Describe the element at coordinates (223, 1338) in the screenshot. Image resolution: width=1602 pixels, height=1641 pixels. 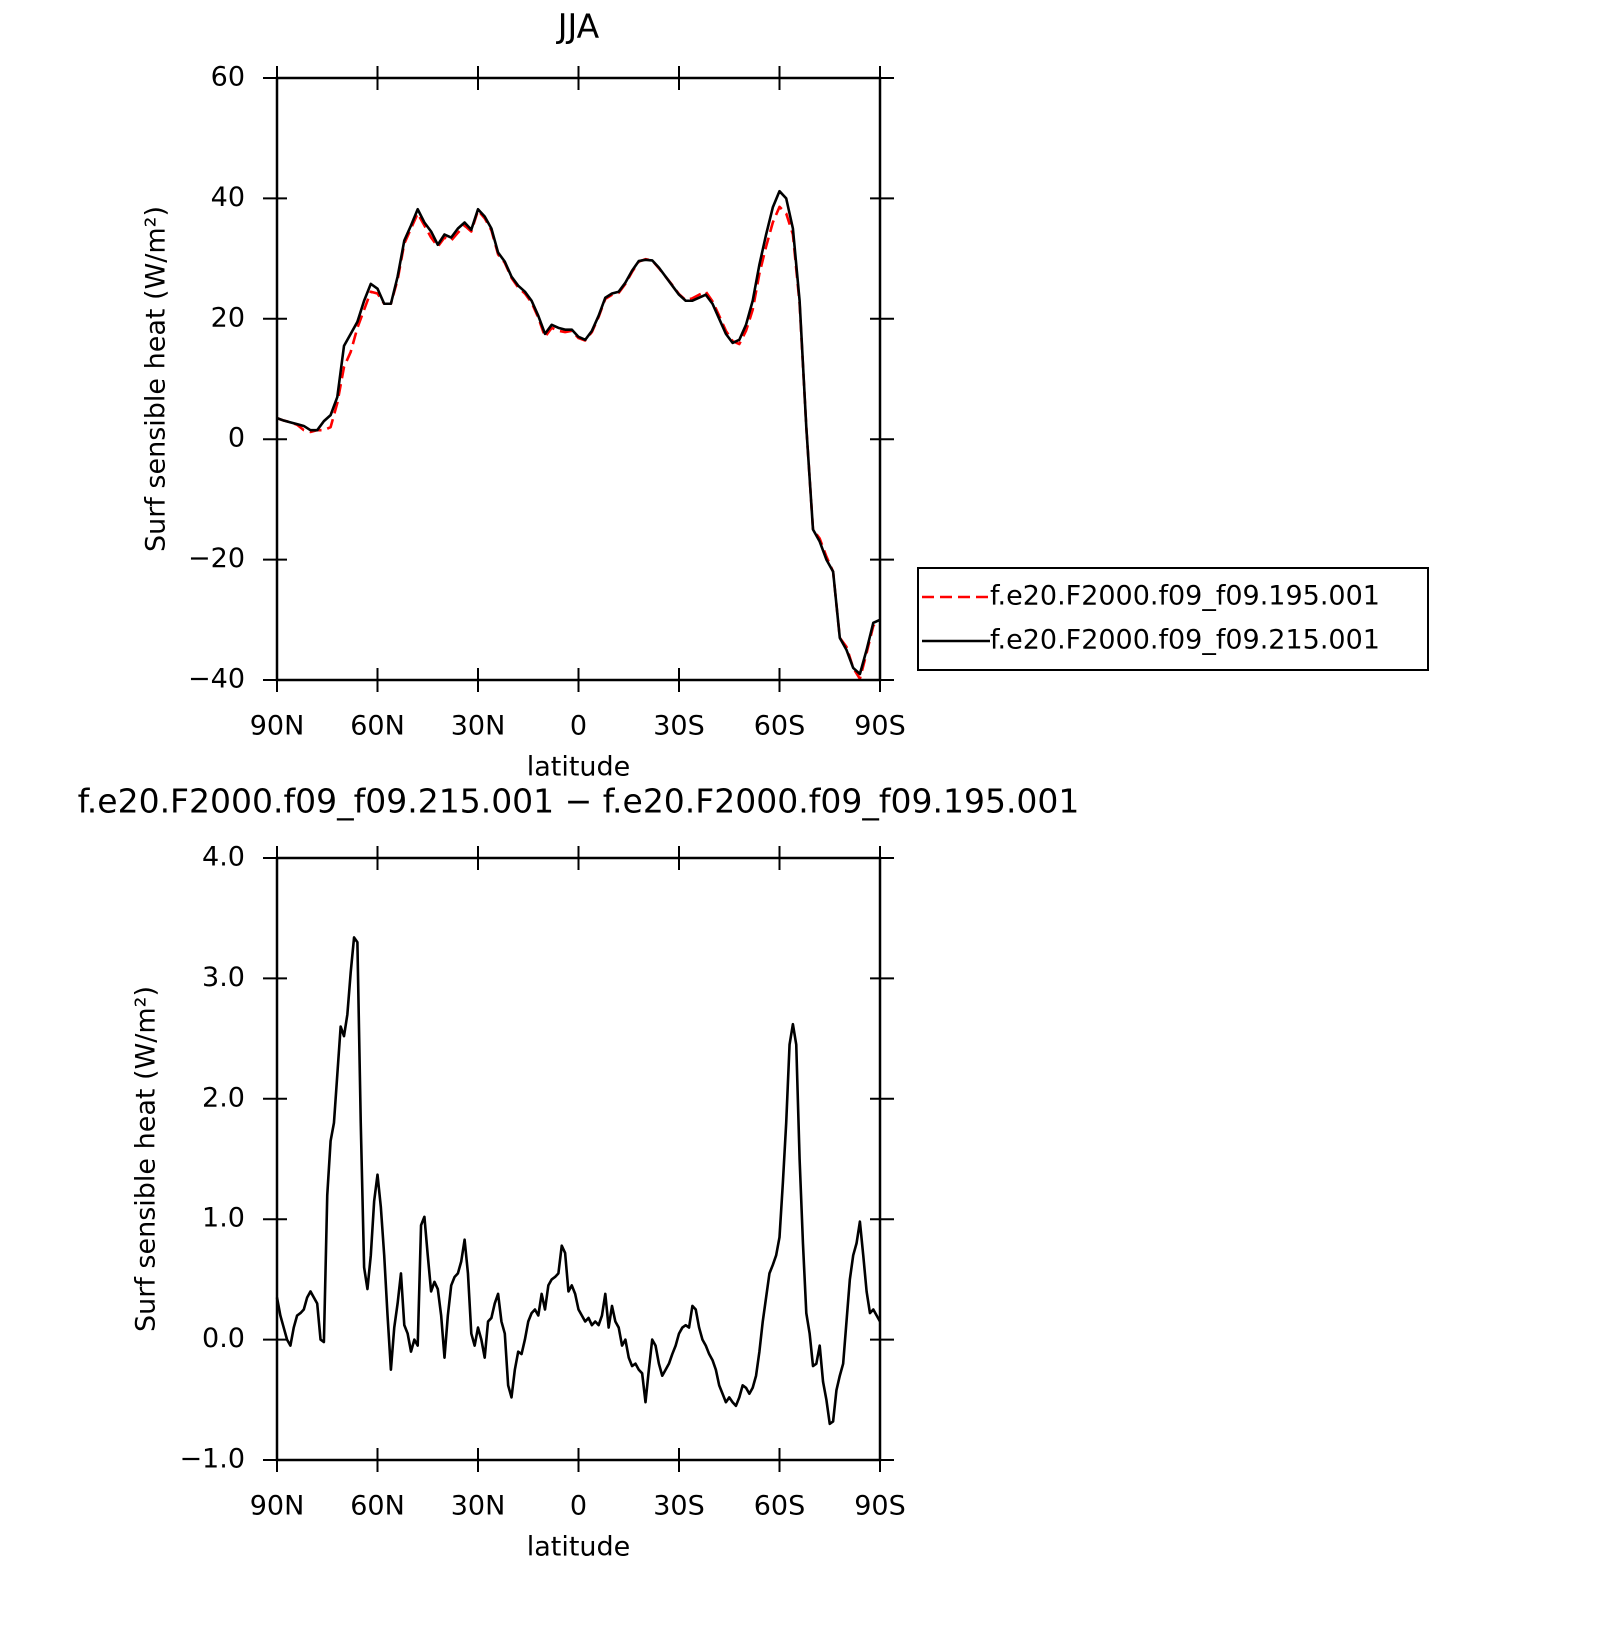
I see `y-tick-label: 0.0` at that location.